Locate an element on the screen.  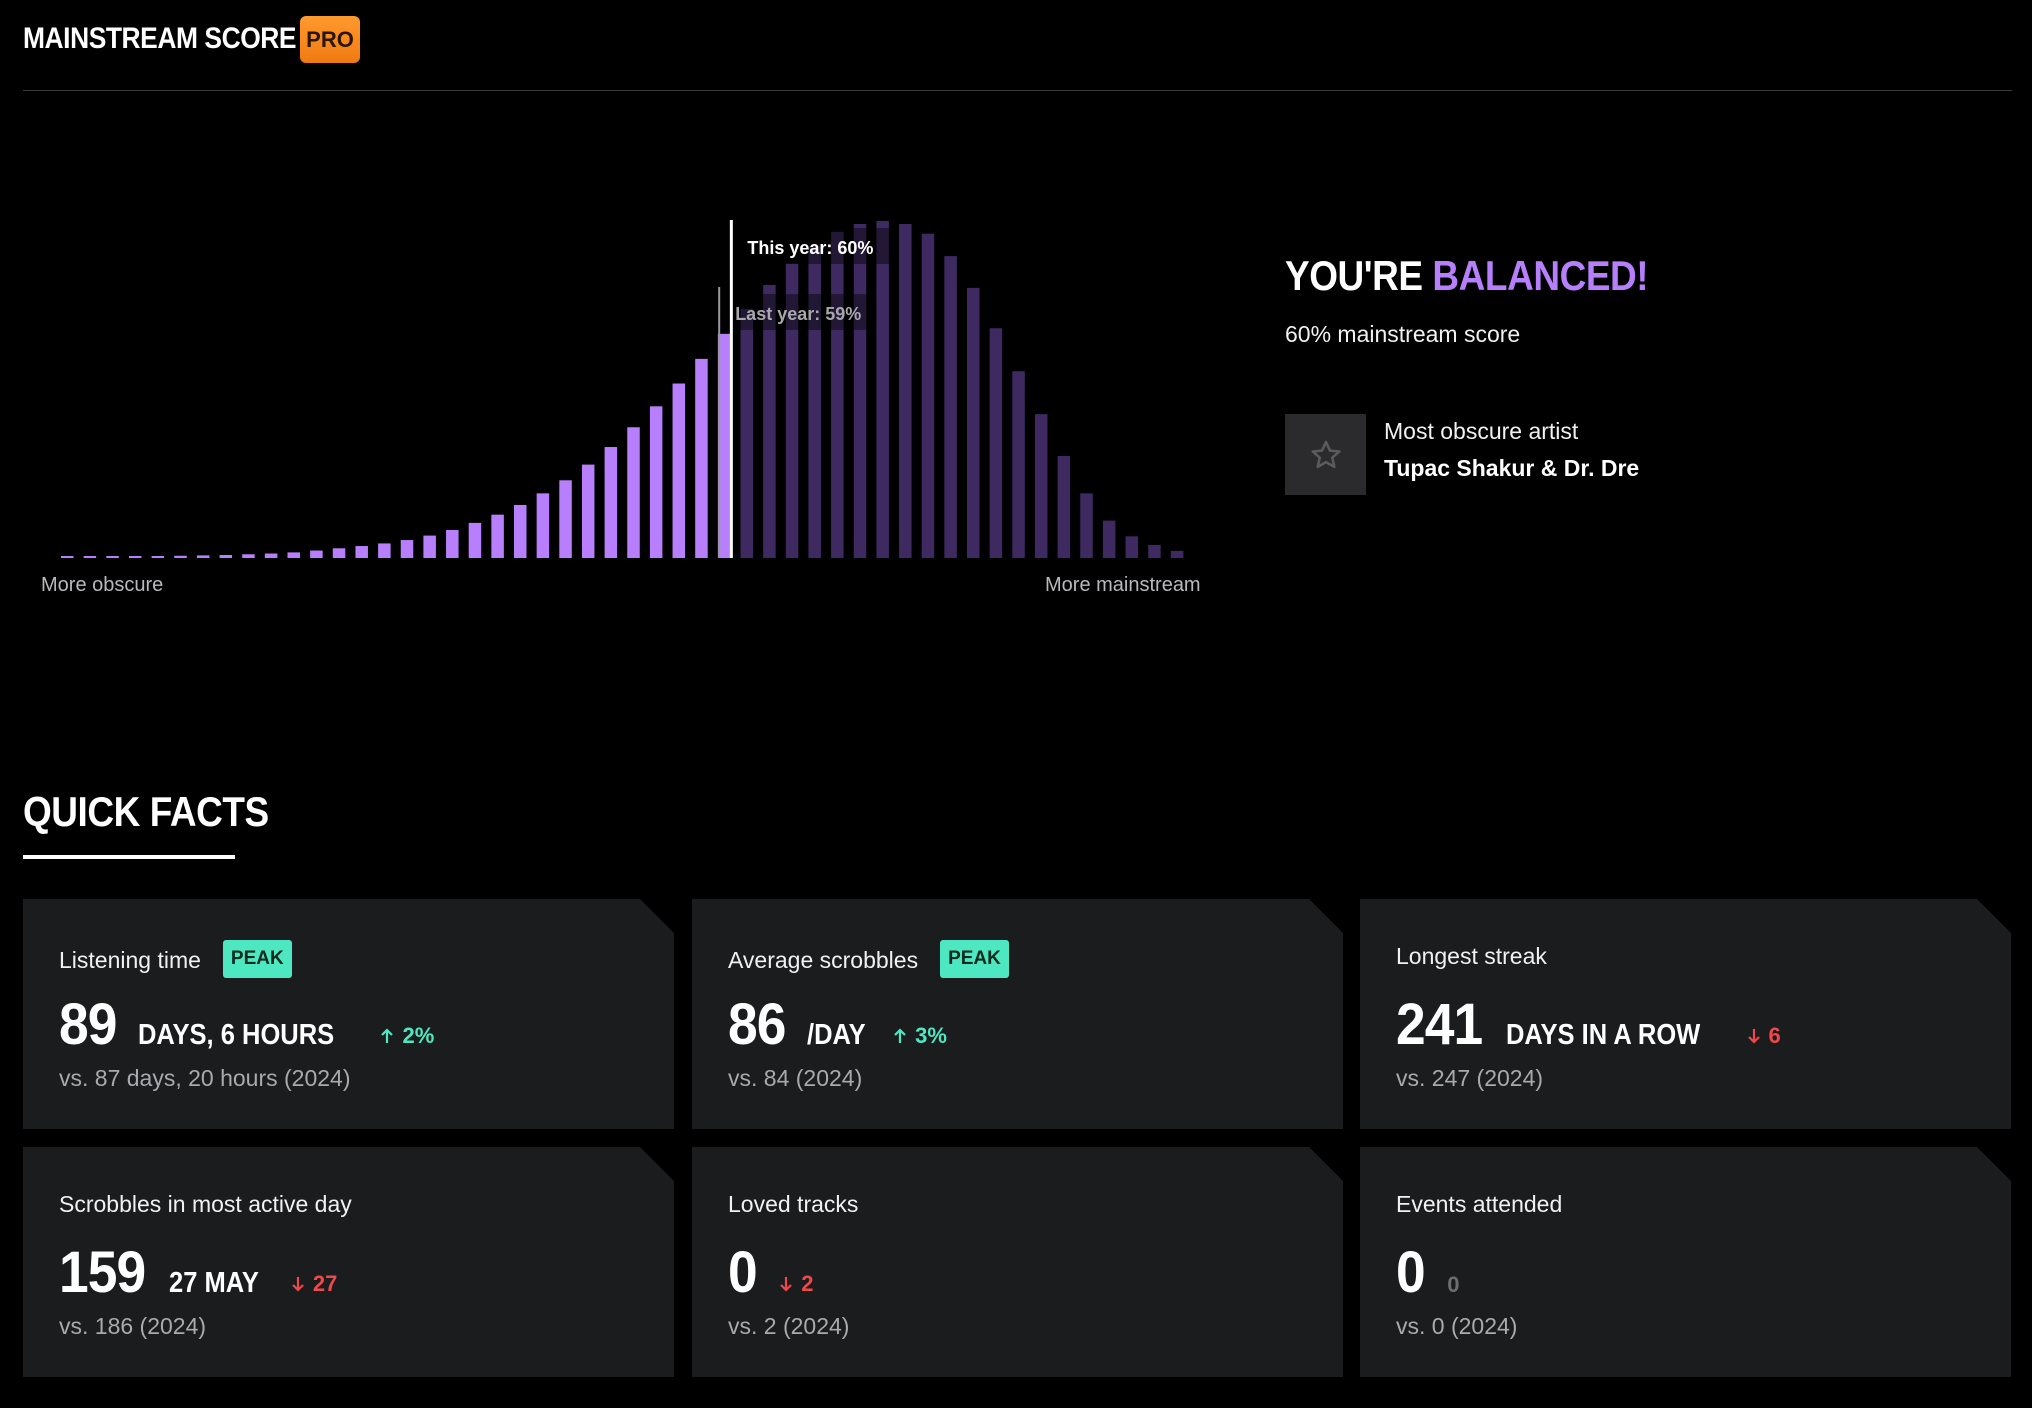
this-year-marker-bg is located at coordinates (814, 246).